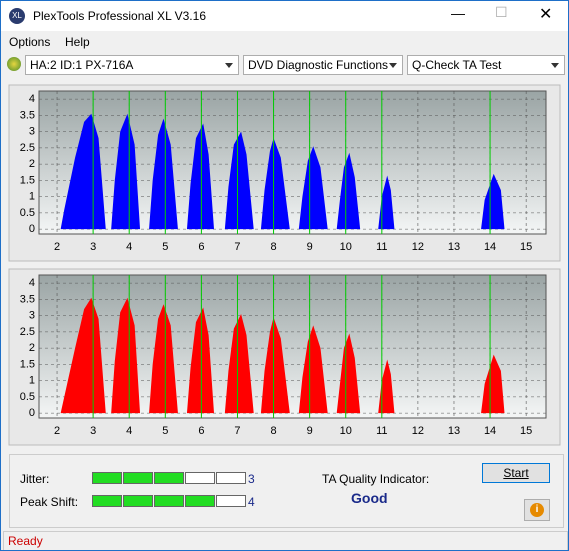 Image resolution: width=569 pixels, height=551 pixels. Describe the element at coordinates (35, 479) in the screenshot. I see `jitter-label: Jitter:` at that location.